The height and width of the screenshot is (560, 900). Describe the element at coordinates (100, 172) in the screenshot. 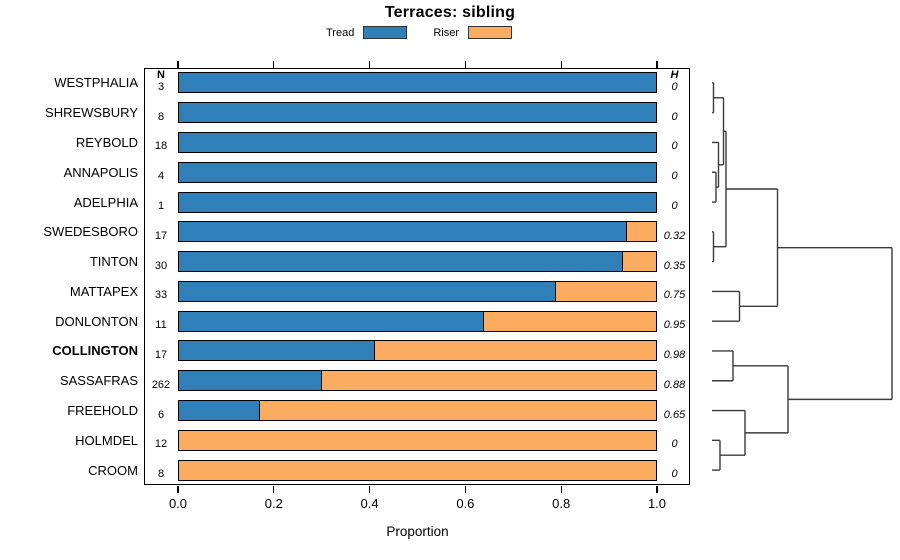

I see `row-label: ANNAPOLIS` at that location.